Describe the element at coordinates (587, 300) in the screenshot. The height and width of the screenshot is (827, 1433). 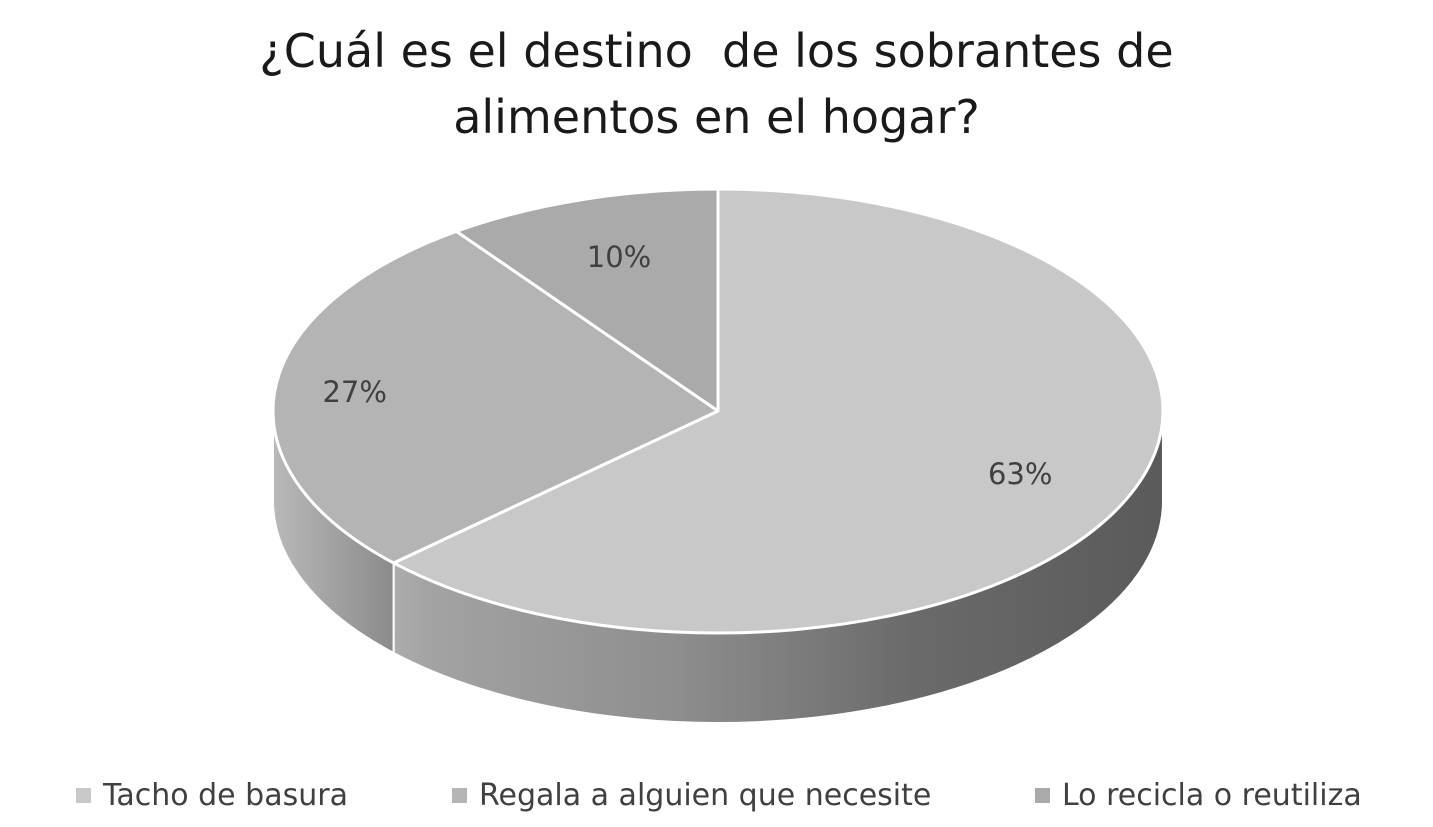
I see `pie-slice-recicla` at that location.